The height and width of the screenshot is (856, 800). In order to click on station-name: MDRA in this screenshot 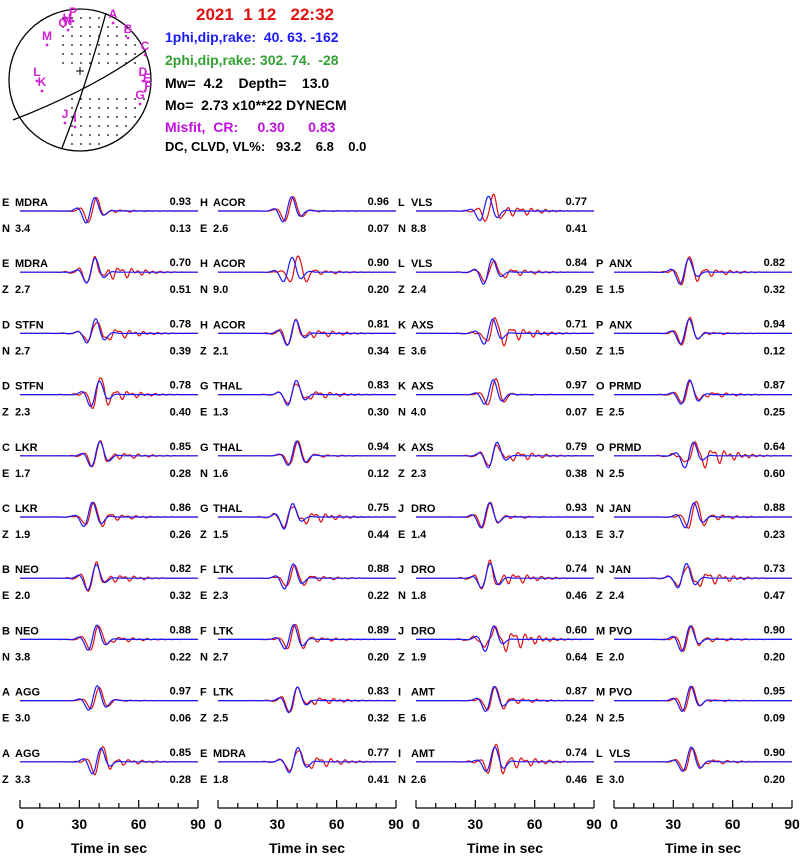, I will do `click(31, 264)`.